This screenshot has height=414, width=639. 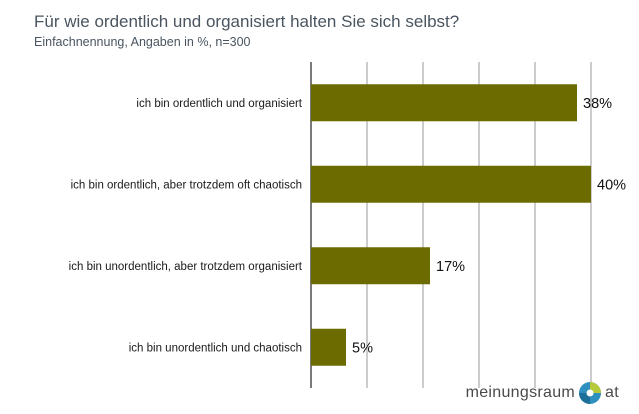 I want to click on data-label: 17%, so click(x=450, y=267).